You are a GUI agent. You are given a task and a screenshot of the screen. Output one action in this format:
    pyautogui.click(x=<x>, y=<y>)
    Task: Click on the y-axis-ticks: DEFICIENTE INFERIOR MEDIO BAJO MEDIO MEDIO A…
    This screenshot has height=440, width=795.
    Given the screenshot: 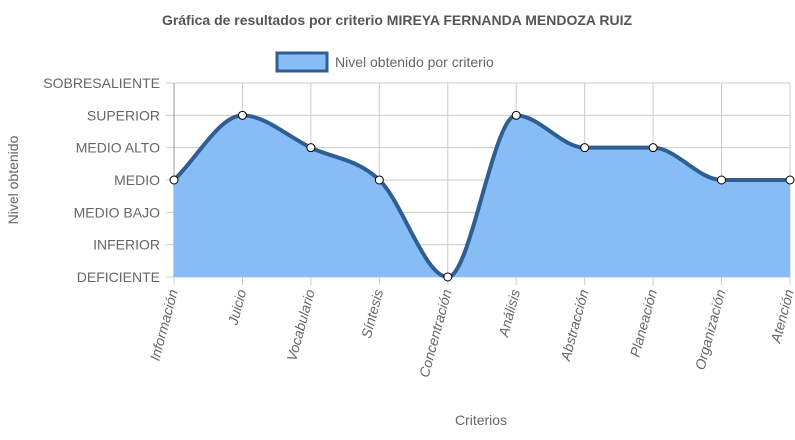 What is the action you would take?
    pyautogui.click(x=101, y=180)
    